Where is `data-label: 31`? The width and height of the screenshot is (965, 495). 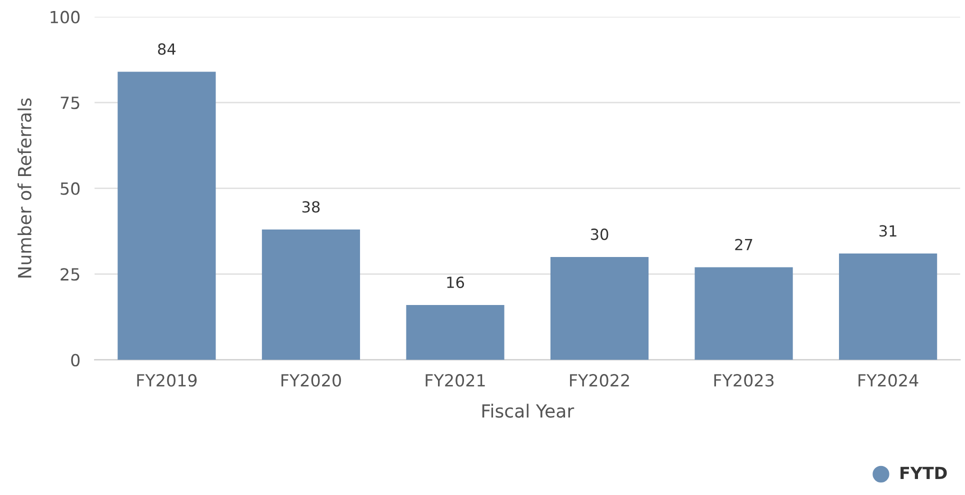
data-label: 31 is located at coordinates (887, 231).